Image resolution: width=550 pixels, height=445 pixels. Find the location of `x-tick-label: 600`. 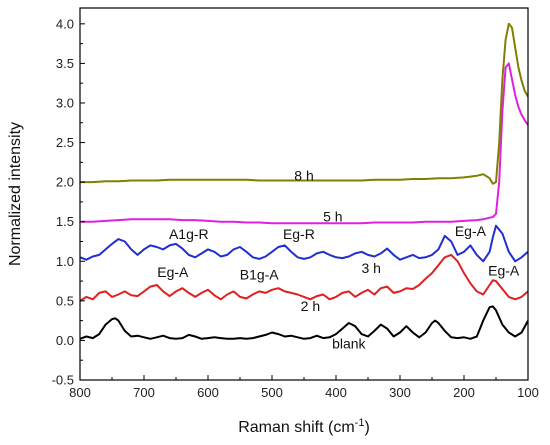

x-tick-label: 600 is located at coordinates (208, 392).